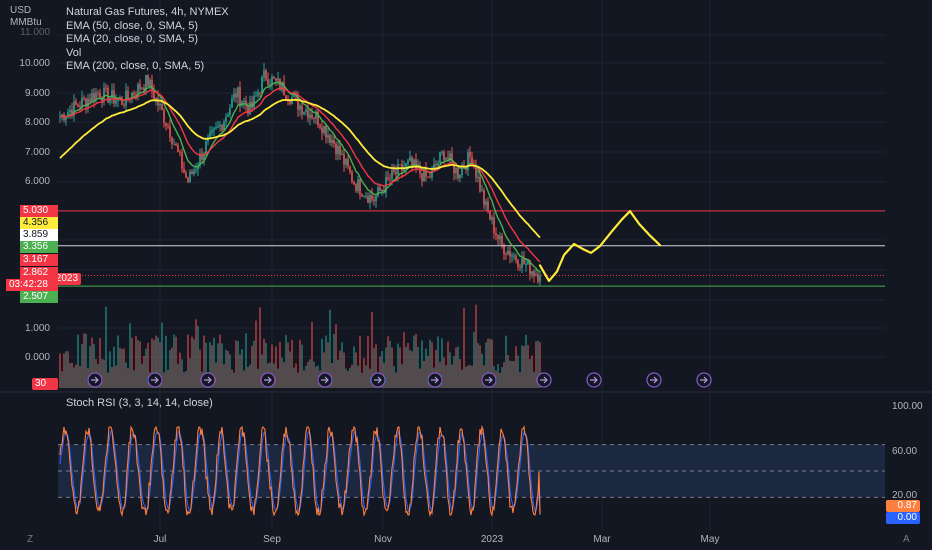  Describe the element at coordinates (37, 122) in the screenshot. I see `price-tick-label: 8.000` at that location.